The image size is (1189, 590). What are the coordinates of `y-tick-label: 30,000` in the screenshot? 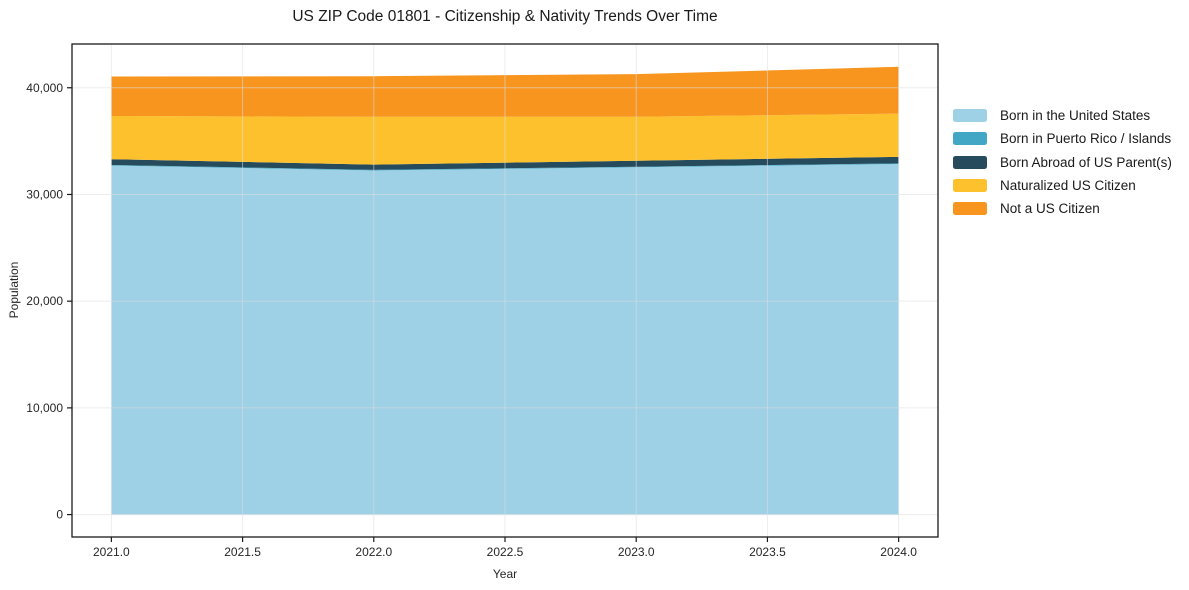 It's located at (44, 194).